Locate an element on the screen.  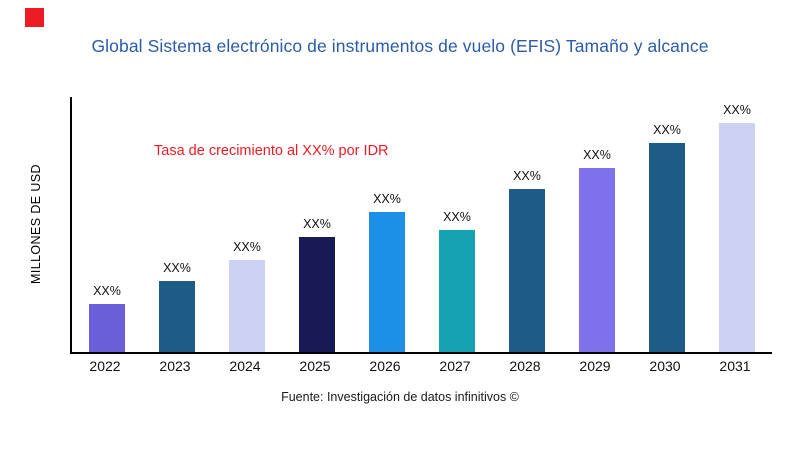
bar-slot-2031: XX% is located at coordinates (737, 224).